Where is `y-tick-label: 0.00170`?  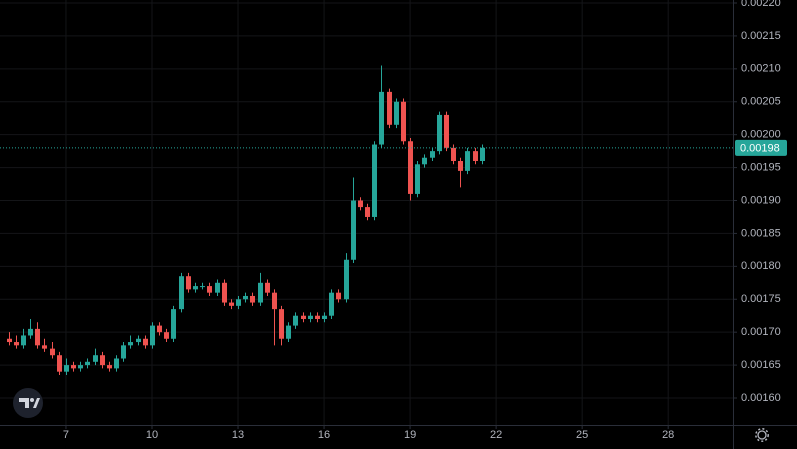 y-tick-label: 0.00170 is located at coordinates (761, 332).